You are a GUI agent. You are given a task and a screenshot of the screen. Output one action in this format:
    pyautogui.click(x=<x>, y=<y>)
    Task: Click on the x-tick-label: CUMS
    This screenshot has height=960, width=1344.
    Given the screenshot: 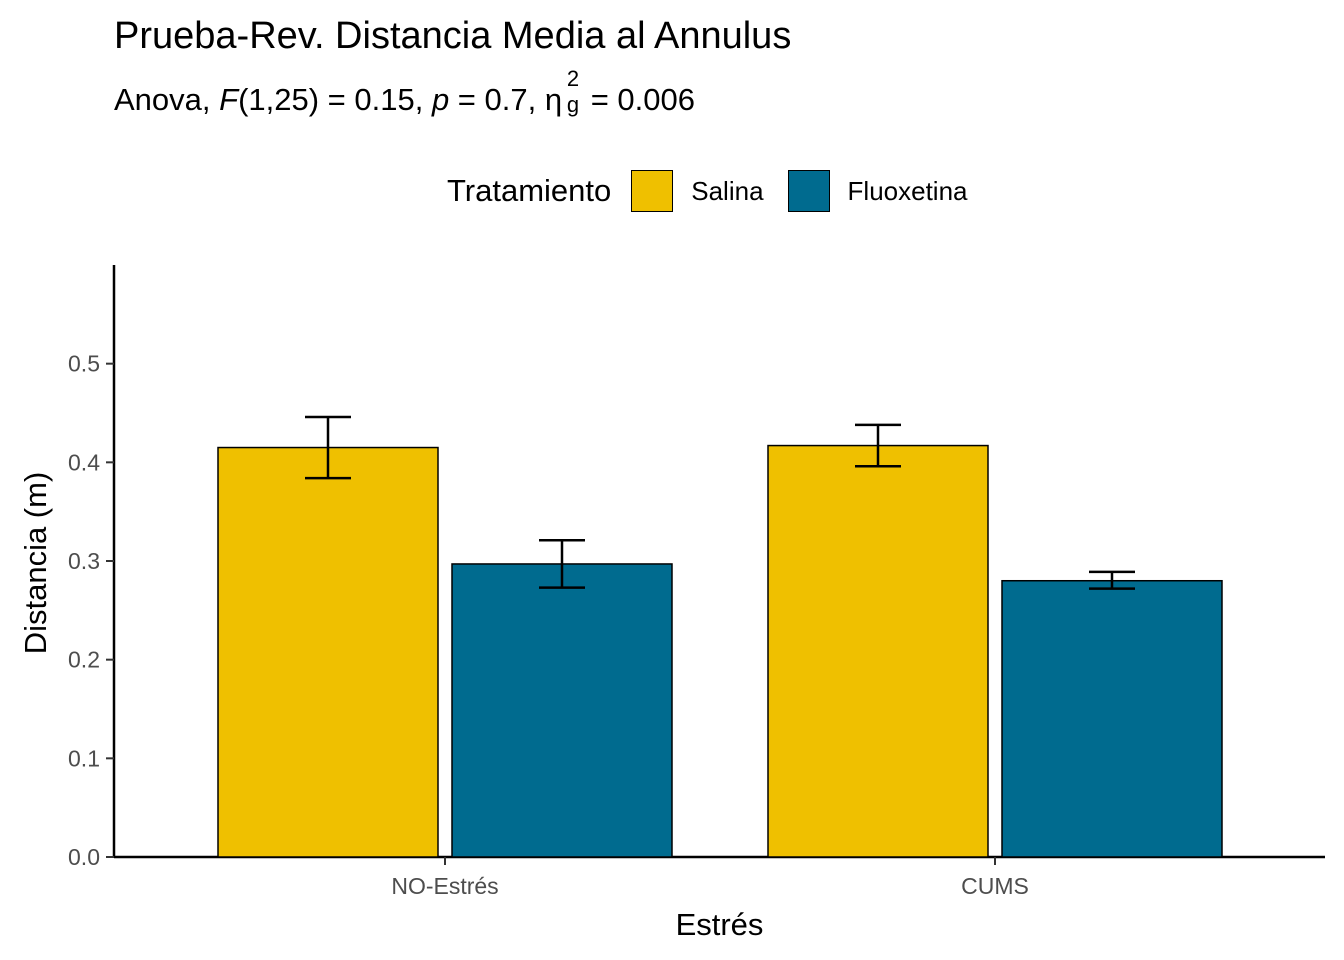 What is the action you would take?
    pyautogui.click(x=995, y=886)
    